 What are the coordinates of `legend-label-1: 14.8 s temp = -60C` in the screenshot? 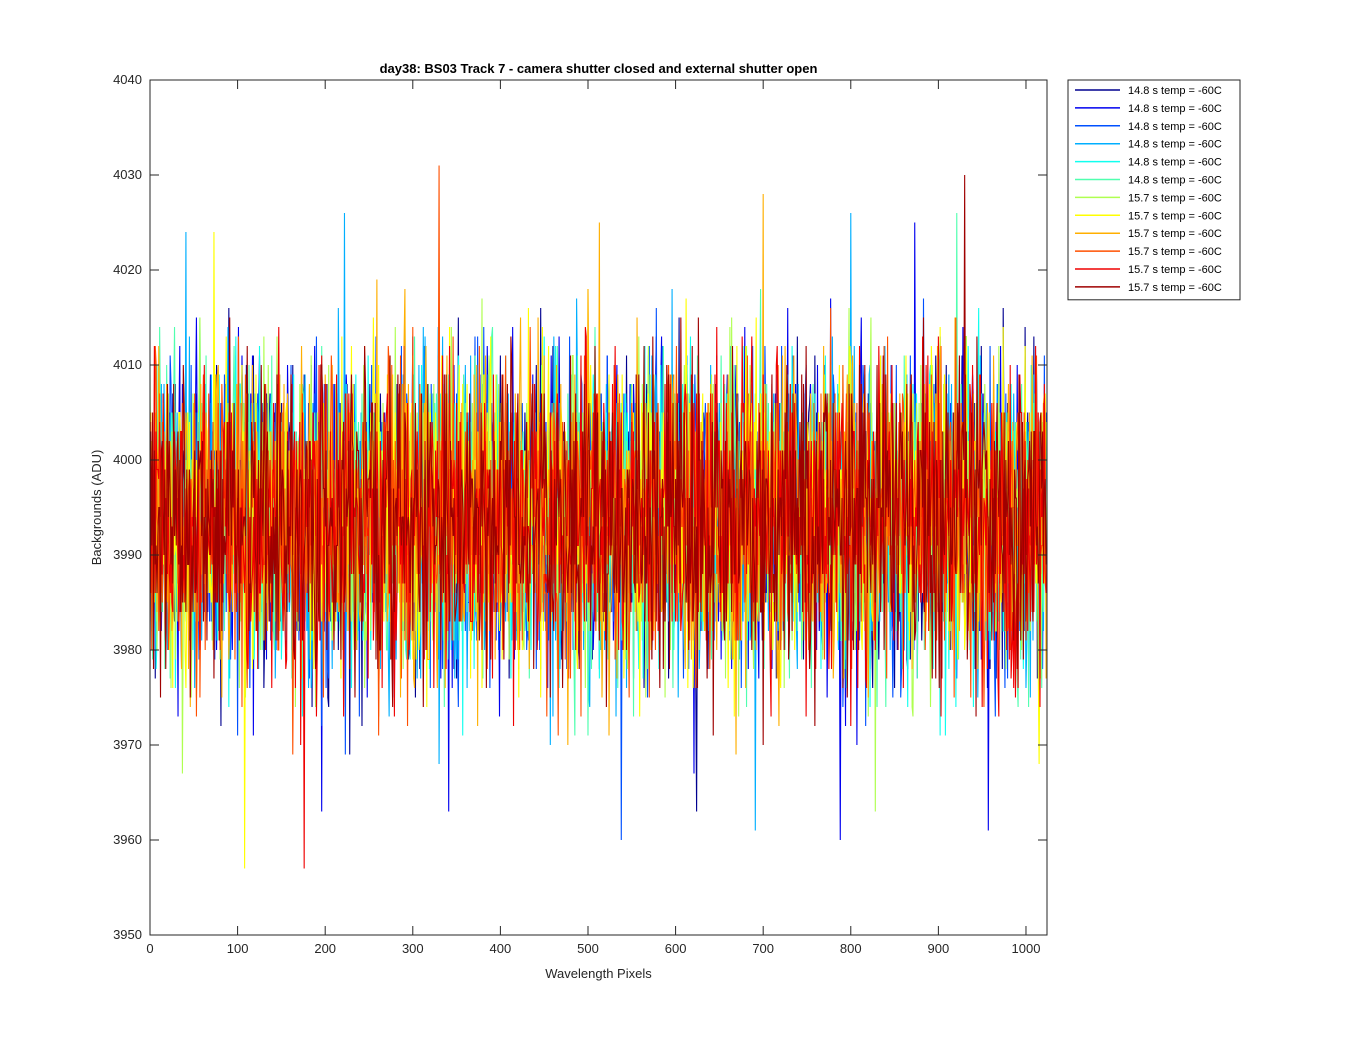 It's located at (1175, 91).